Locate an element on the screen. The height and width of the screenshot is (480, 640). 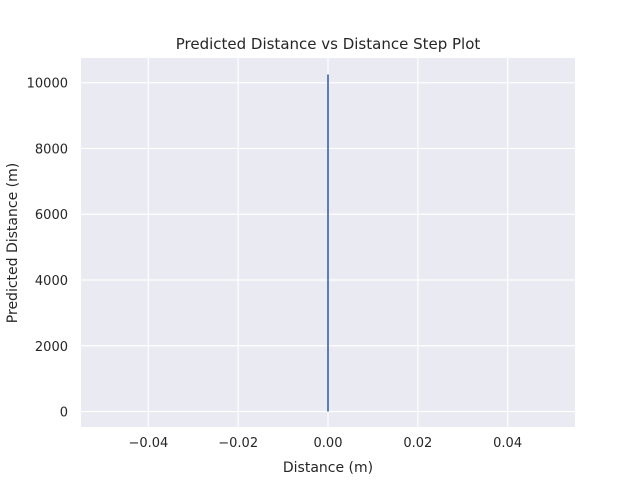
x-tick-label: 0.02 is located at coordinates (417, 443).